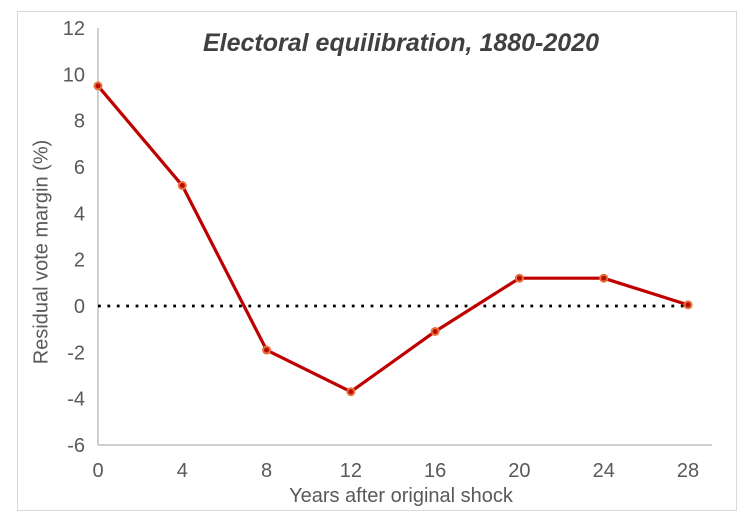  What do you see at coordinates (76, 400) in the screenshot?
I see `y-tick-label: -4` at bounding box center [76, 400].